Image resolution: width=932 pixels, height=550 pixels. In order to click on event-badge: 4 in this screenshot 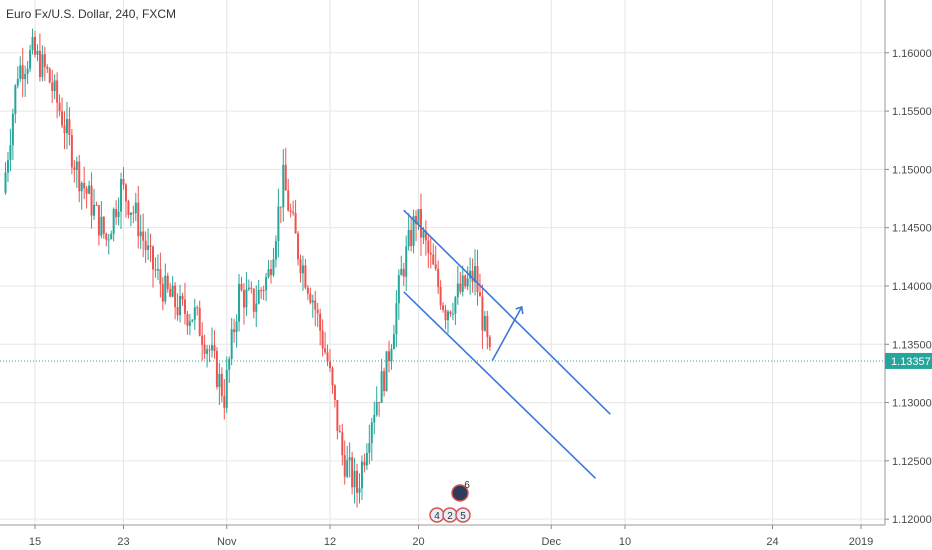, I will do `click(437, 515)`.